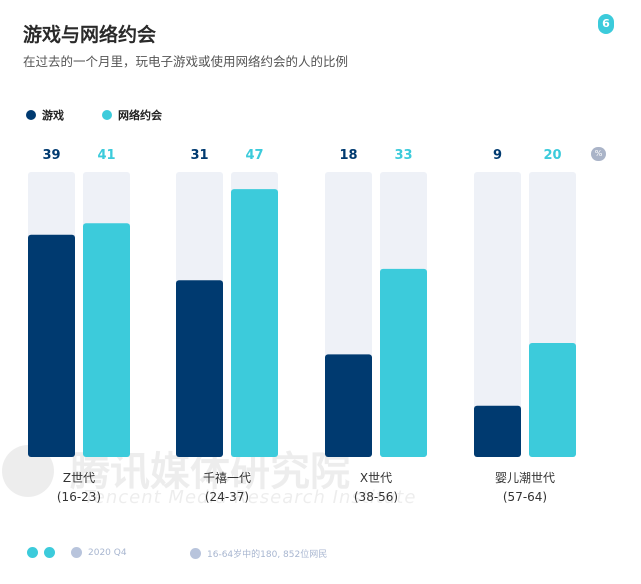  What do you see at coordinates (106, 155) in the screenshot?
I see `data-label: 41` at bounding box center [106, 155].